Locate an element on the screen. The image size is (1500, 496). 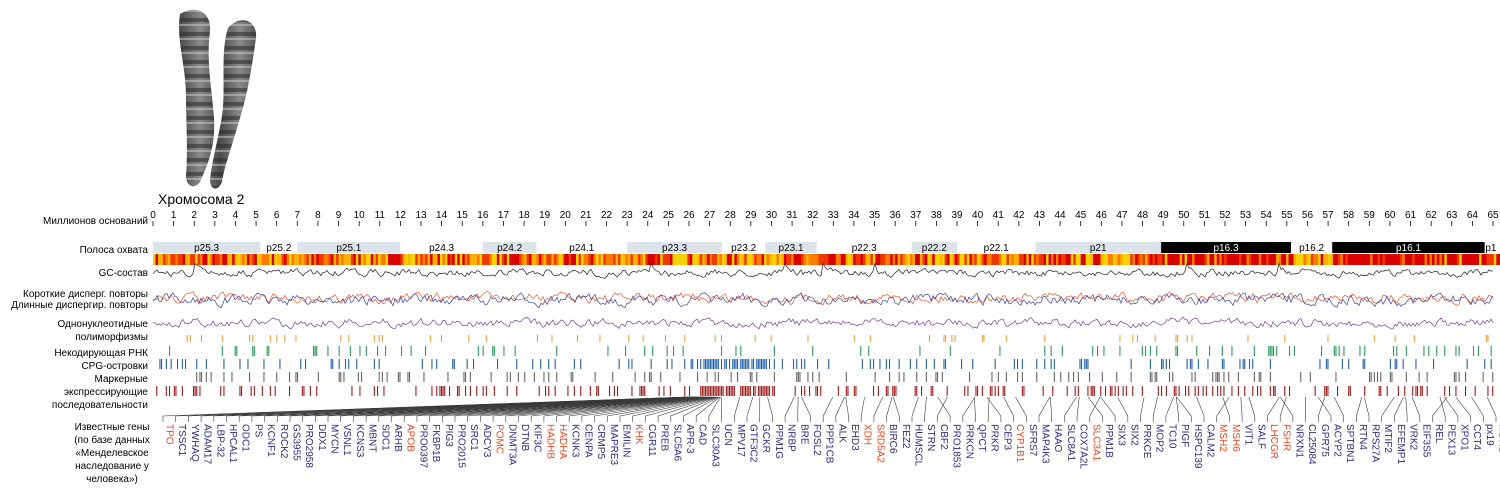
band-label: p25.3 is located at coordinates (206, 248).